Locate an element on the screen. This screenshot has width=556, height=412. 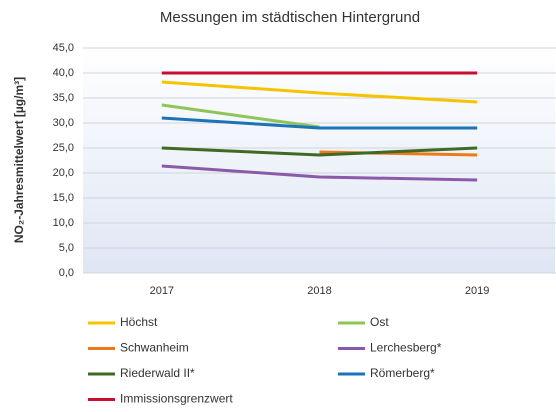
y-tick-label: 10,0 is located at coordinates (63, 223).